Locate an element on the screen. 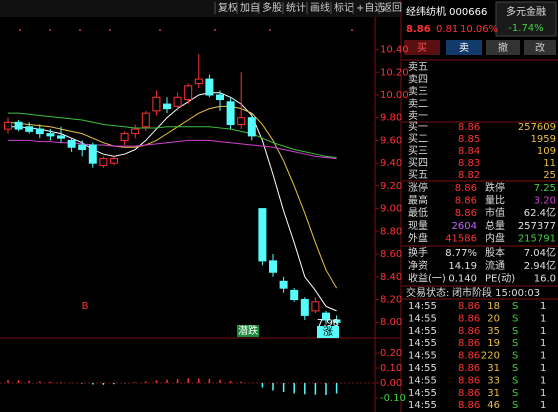 The height and width of the screenshot is (412, 558). y-tick-label: 0.10 is located at coordinates (391, 368).